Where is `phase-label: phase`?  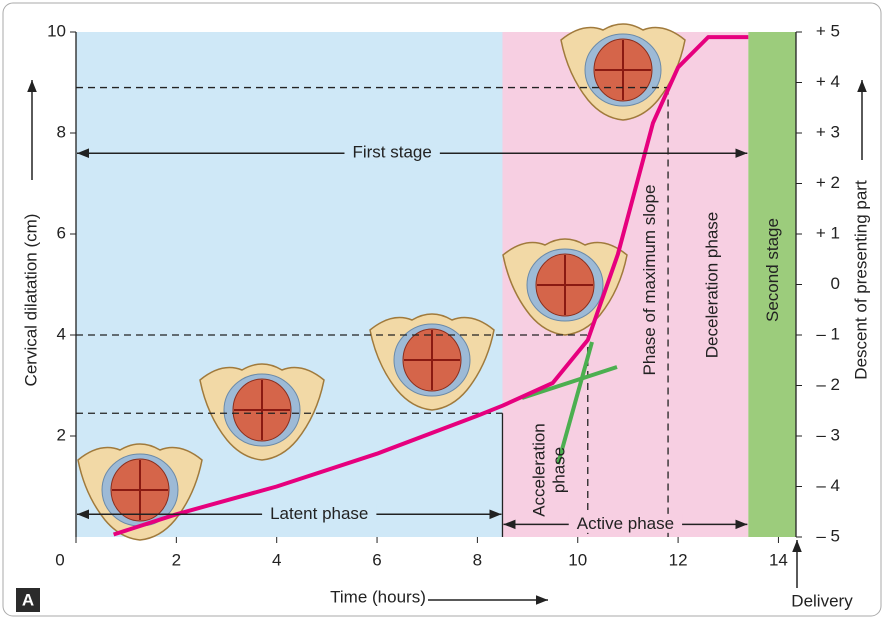 phase-label: phase is located at coordinates (559, 470).